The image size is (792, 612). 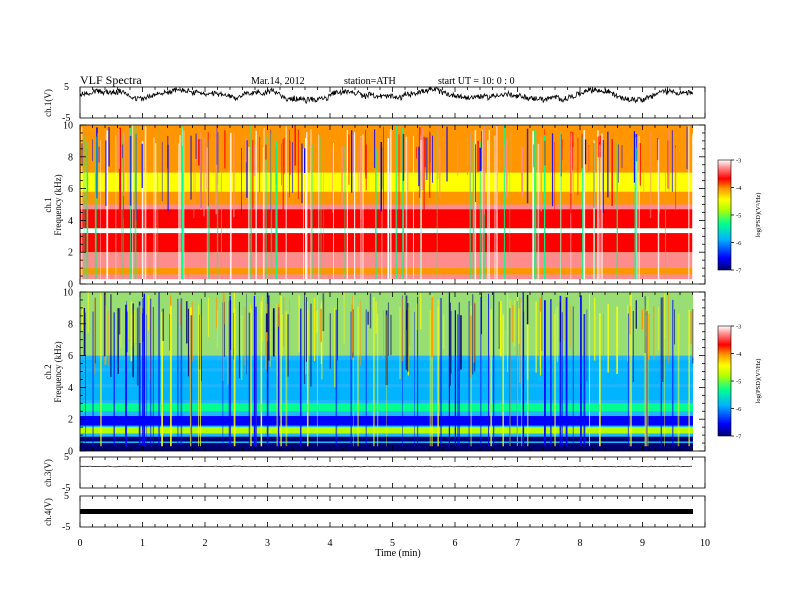 What do you see at coordinates (386, 260) in the screenshot?
I see `spectrogram-band` at bounding box center [386, 260].